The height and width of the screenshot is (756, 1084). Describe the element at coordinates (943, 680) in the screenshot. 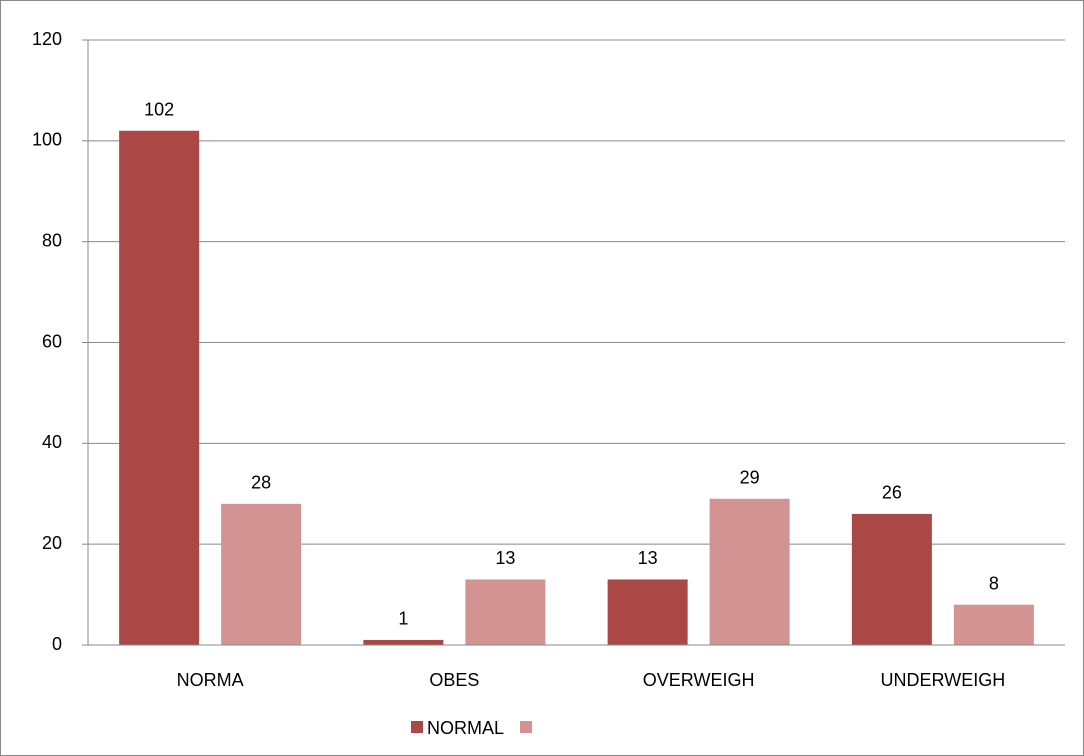

I see `x-tick-label: UNDERWEIGH` at that location.